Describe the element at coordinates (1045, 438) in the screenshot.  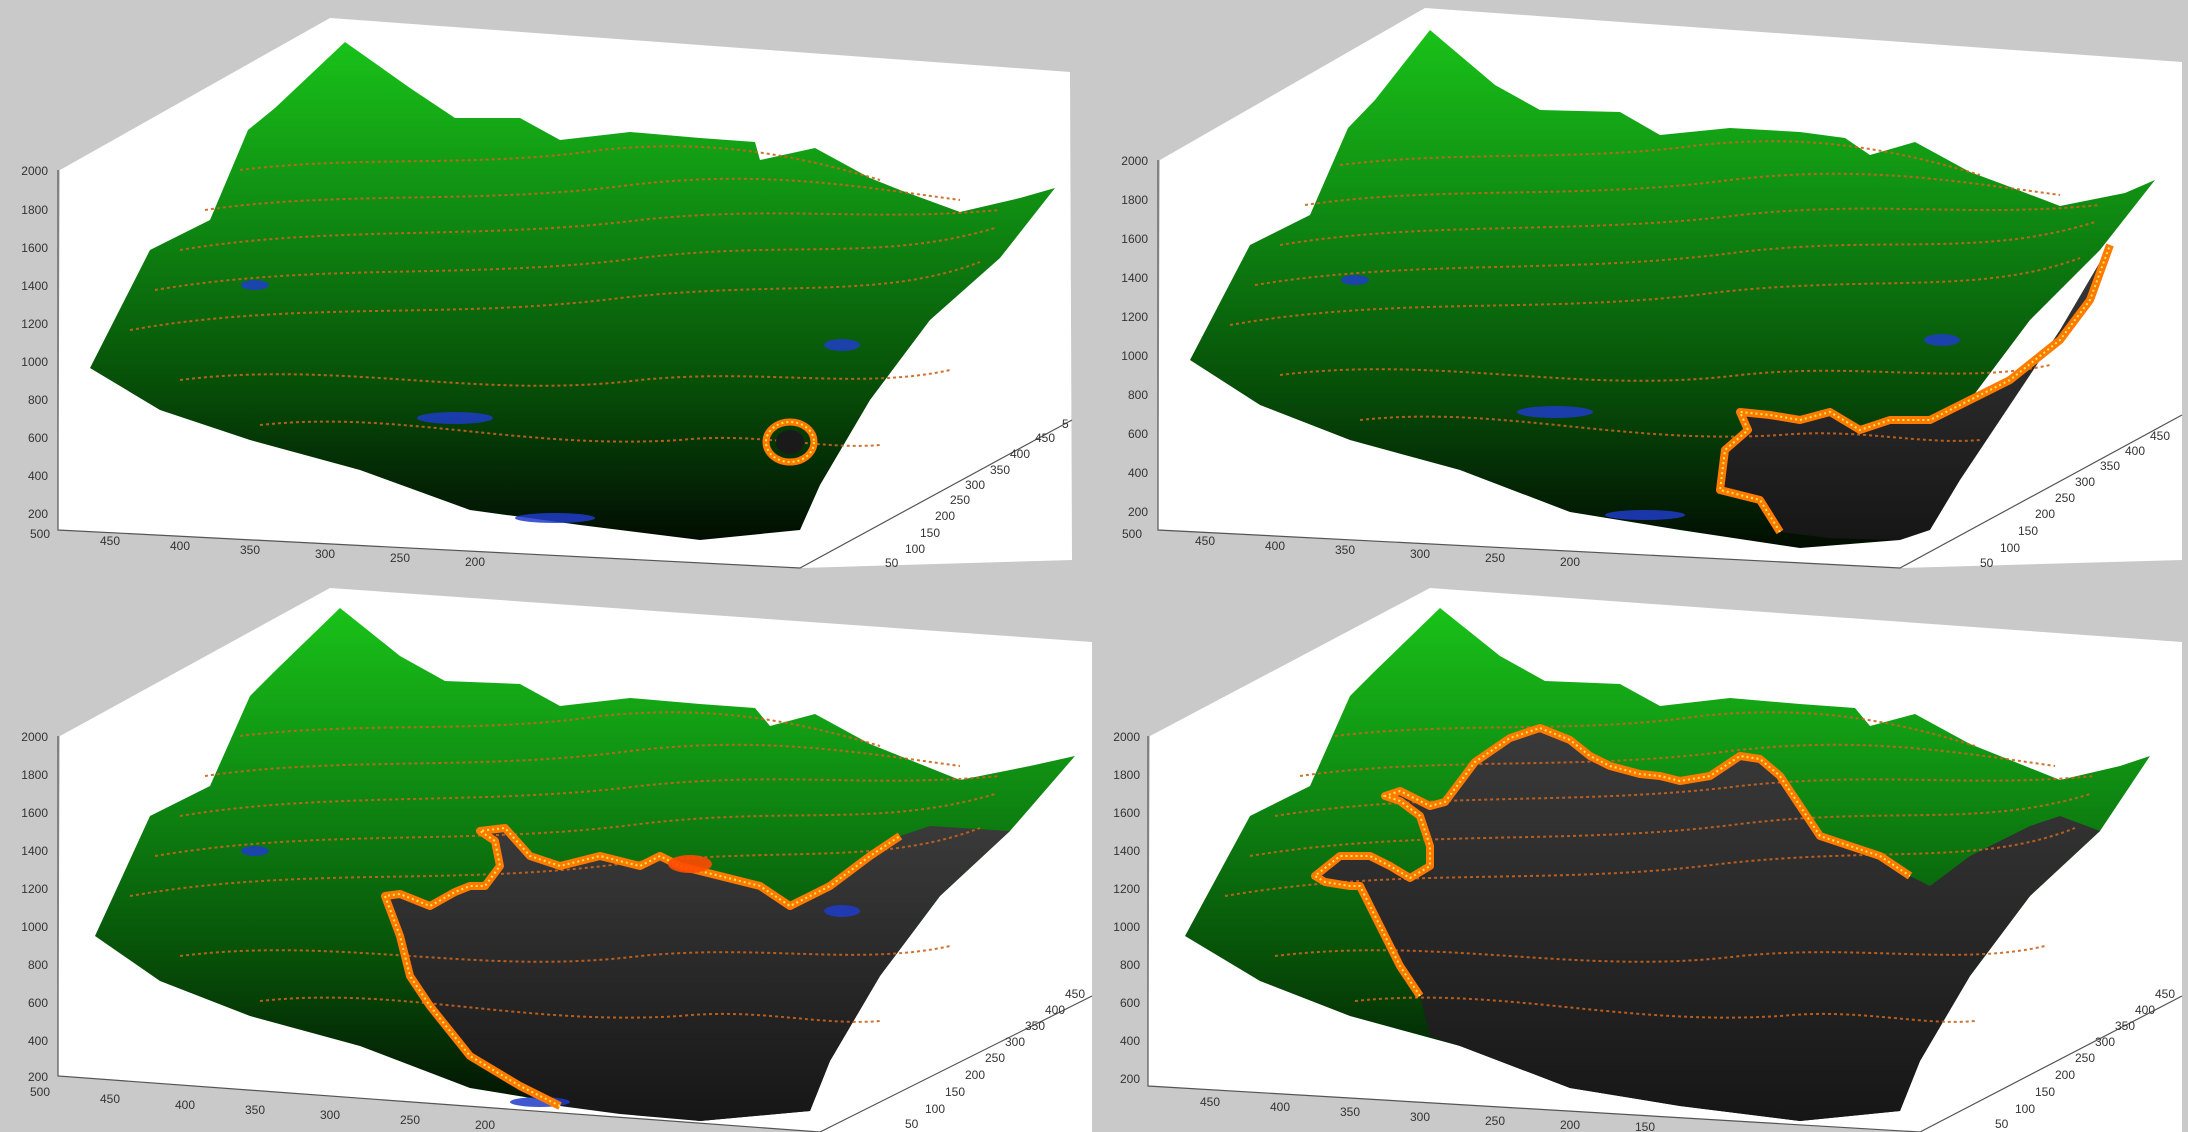
I see `y-tick: 450` at that location.